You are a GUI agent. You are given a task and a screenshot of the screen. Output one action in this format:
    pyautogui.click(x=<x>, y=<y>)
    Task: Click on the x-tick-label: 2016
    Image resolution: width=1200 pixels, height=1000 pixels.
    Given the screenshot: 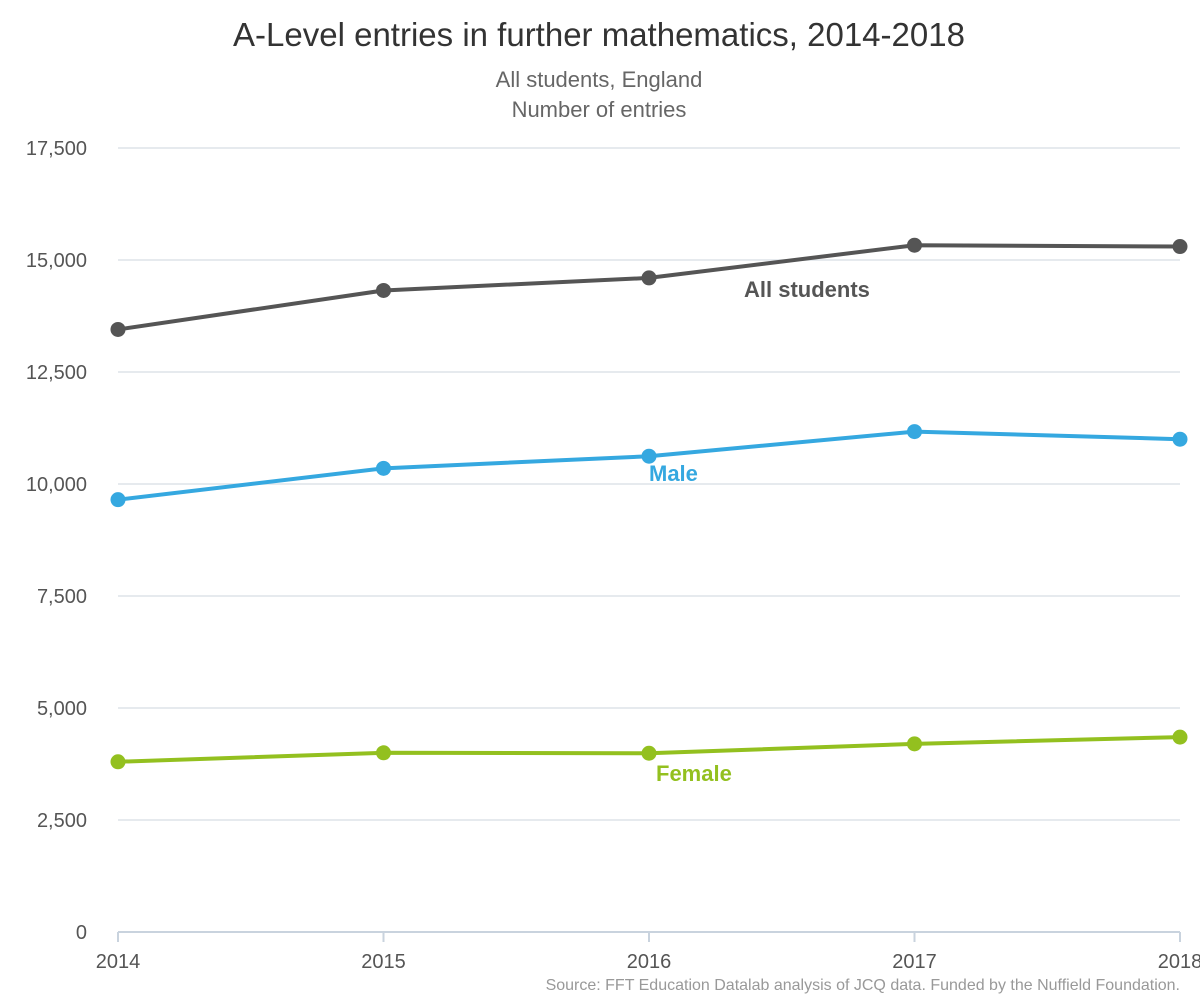 What is the action you would take?
    pyautogui.click(x=649, y=962)
    